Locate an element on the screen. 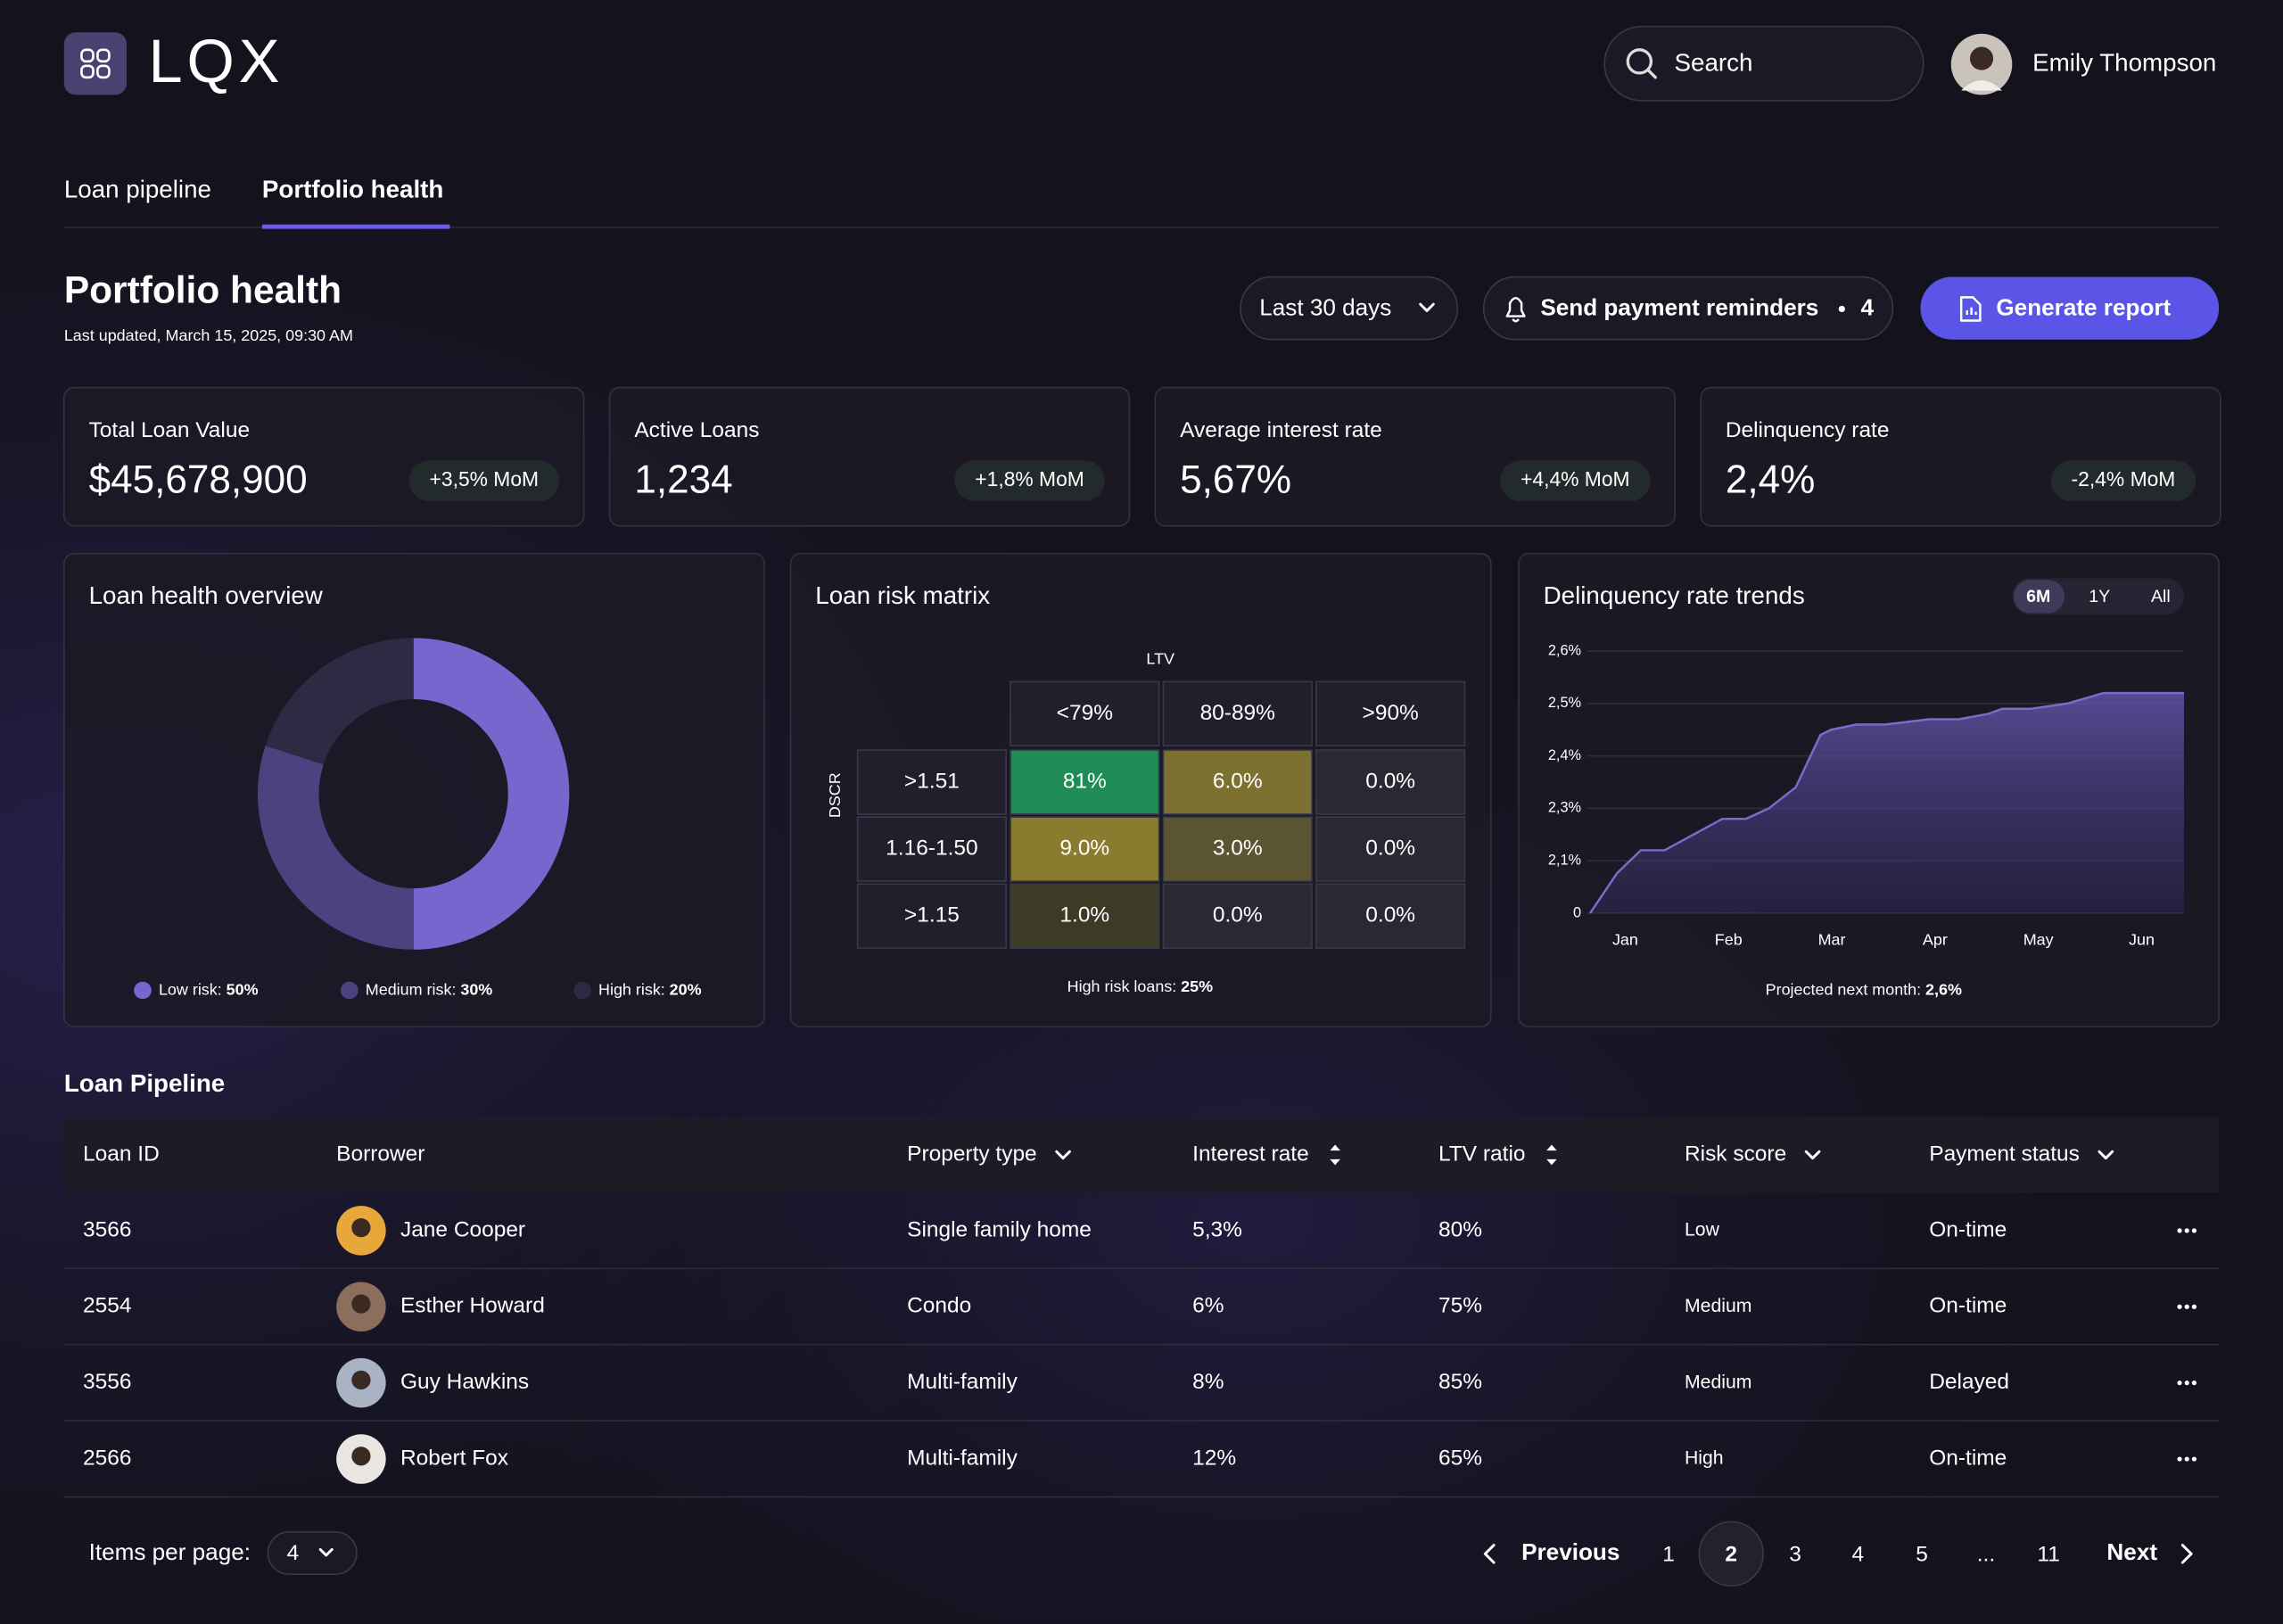 The width and height of the screenshot is (2283, 1624). kpi-change: +4,4% MoM is located at coordinates (1575, 478).